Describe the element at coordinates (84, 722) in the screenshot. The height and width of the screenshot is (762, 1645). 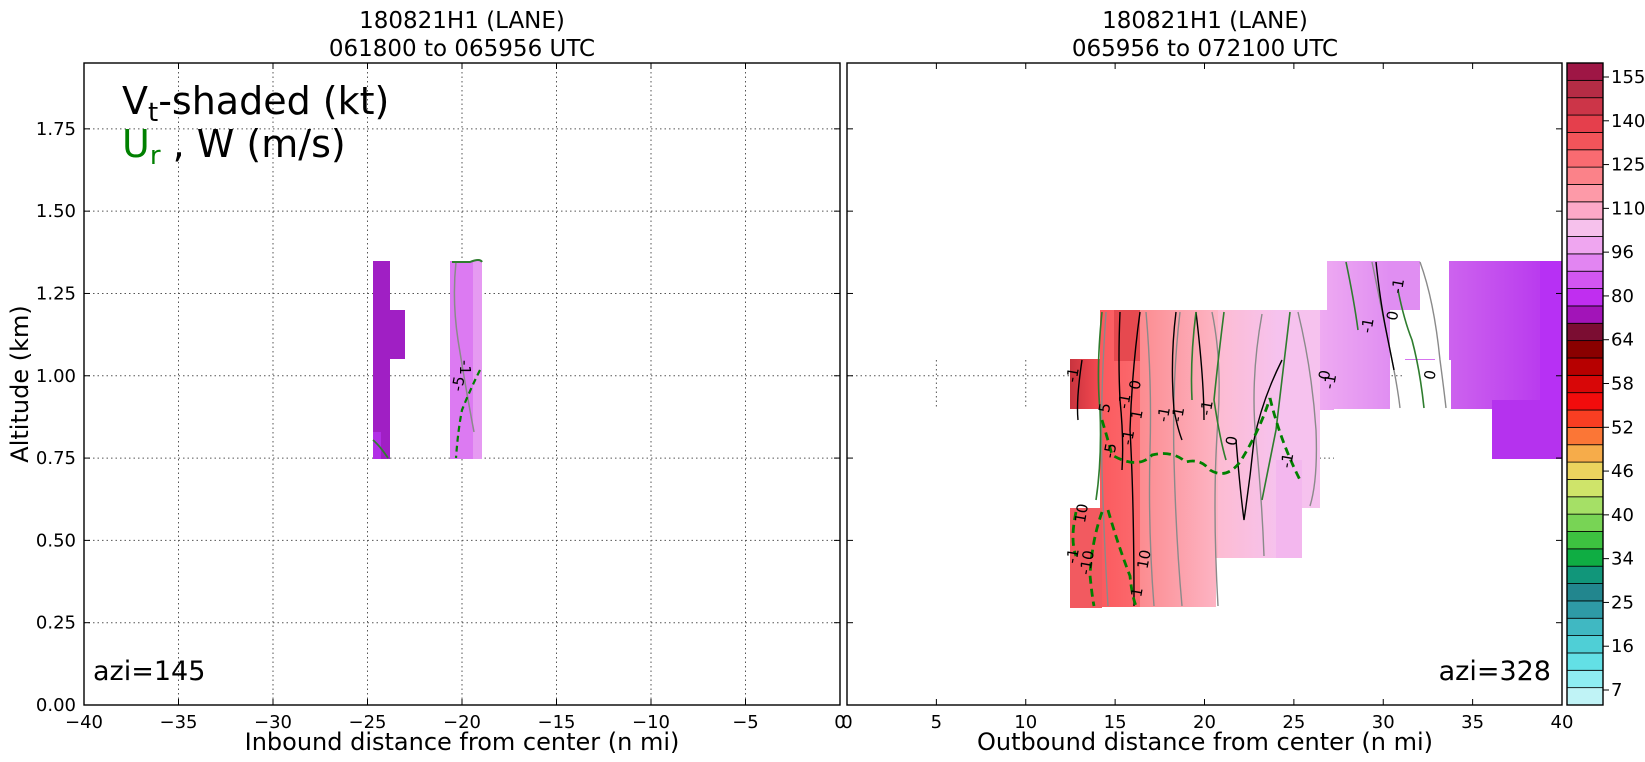
I see `x-tick-label: −40` at that location.